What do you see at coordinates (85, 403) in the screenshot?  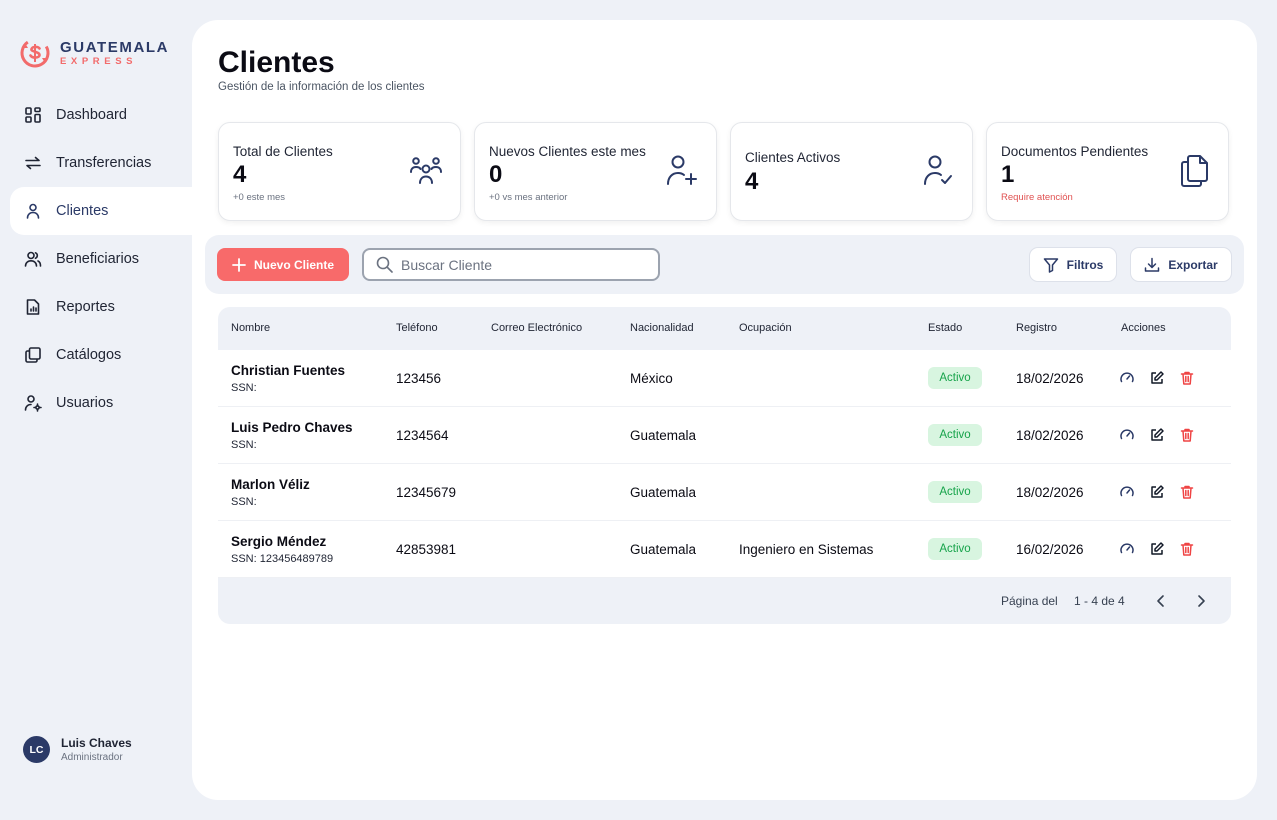 I see `sidebar-item-label: Usuarios` at bounding box center [85, 403].